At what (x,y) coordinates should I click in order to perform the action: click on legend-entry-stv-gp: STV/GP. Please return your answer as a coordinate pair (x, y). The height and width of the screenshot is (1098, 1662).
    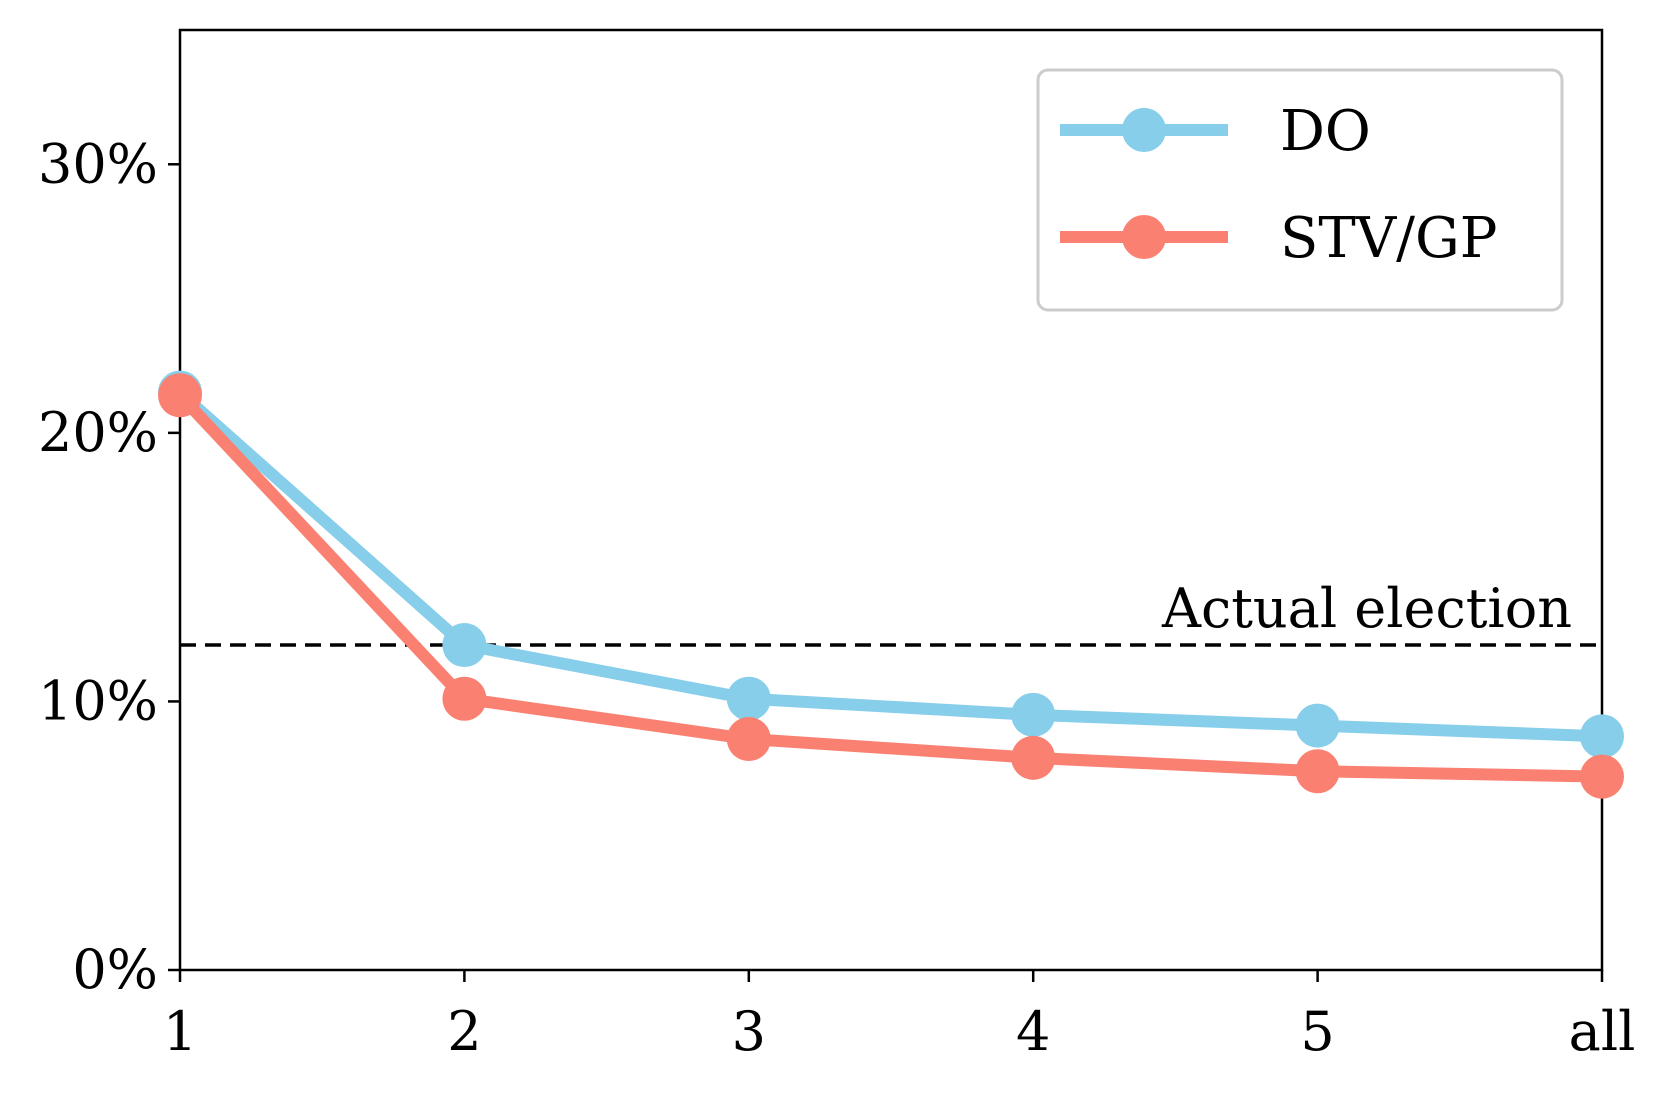
    Looking at the image, I should click on (1278, 238).